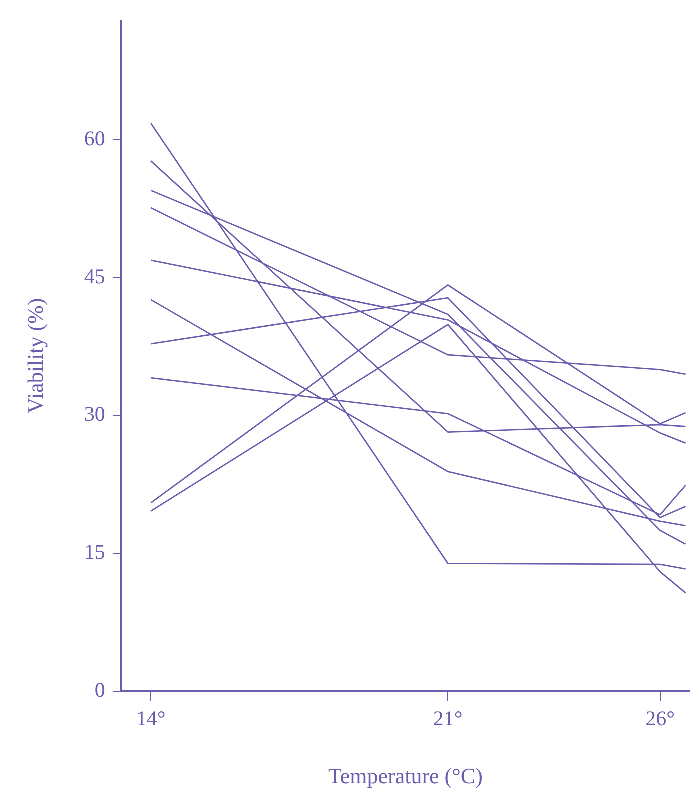 The height and width of the screenshot is (803, 700). Describe the element at coordinates (151, 718) in the screenshot. I see `x-tick-label: 14°` at that location.